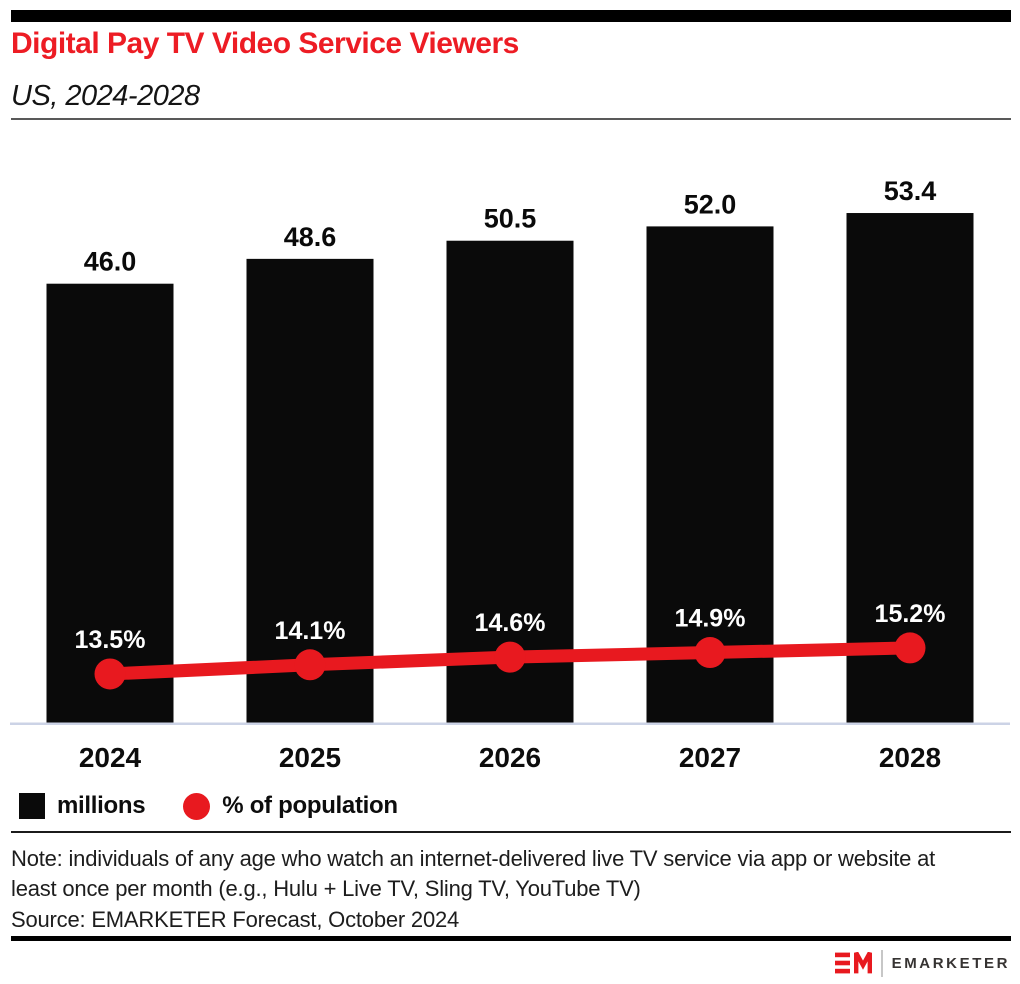 This screenshot has width=1020, height=984. I want to click on pct-label: 14.6%, so click(510, 623).